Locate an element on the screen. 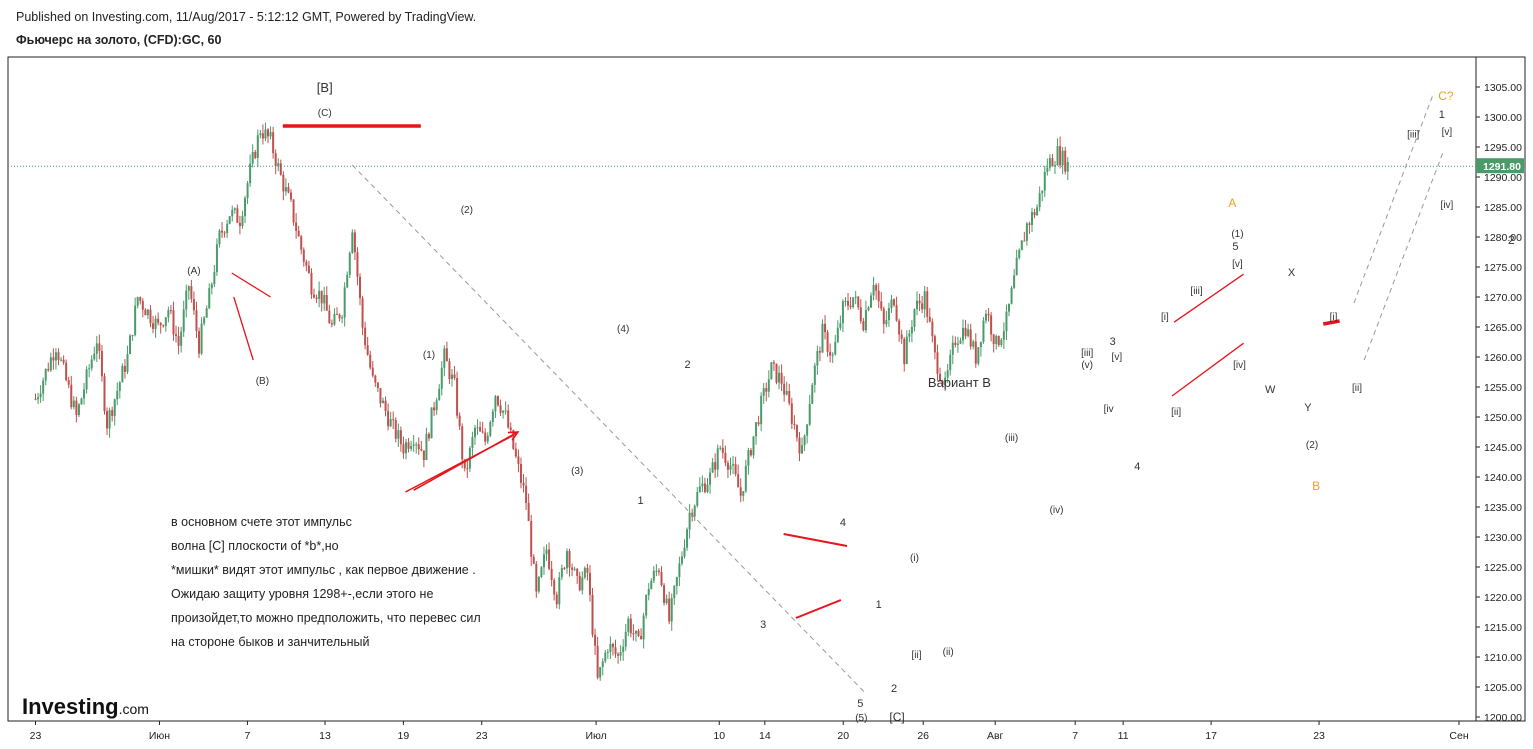 The width and height of the screenshot is (1533, 749). wave-label: [i] is located at coordinates (1165, 317).